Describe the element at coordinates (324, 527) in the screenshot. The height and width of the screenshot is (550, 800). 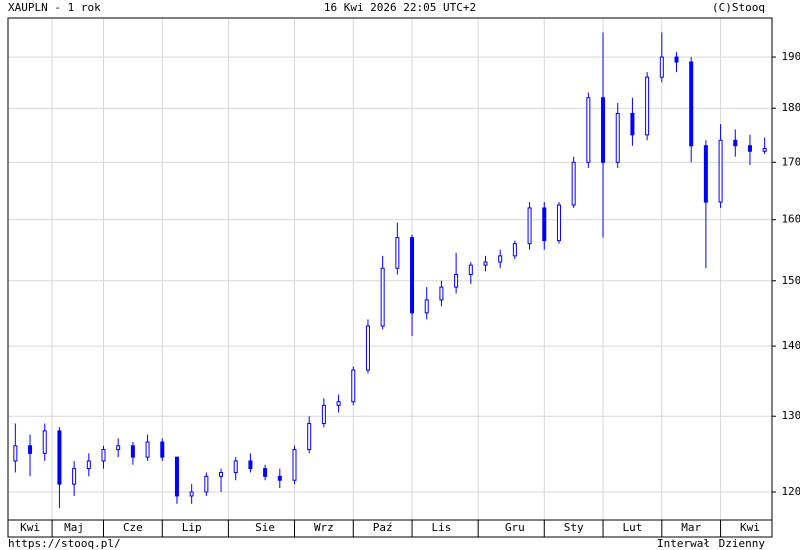
I see `x-tick-label: Wrz` at that location.